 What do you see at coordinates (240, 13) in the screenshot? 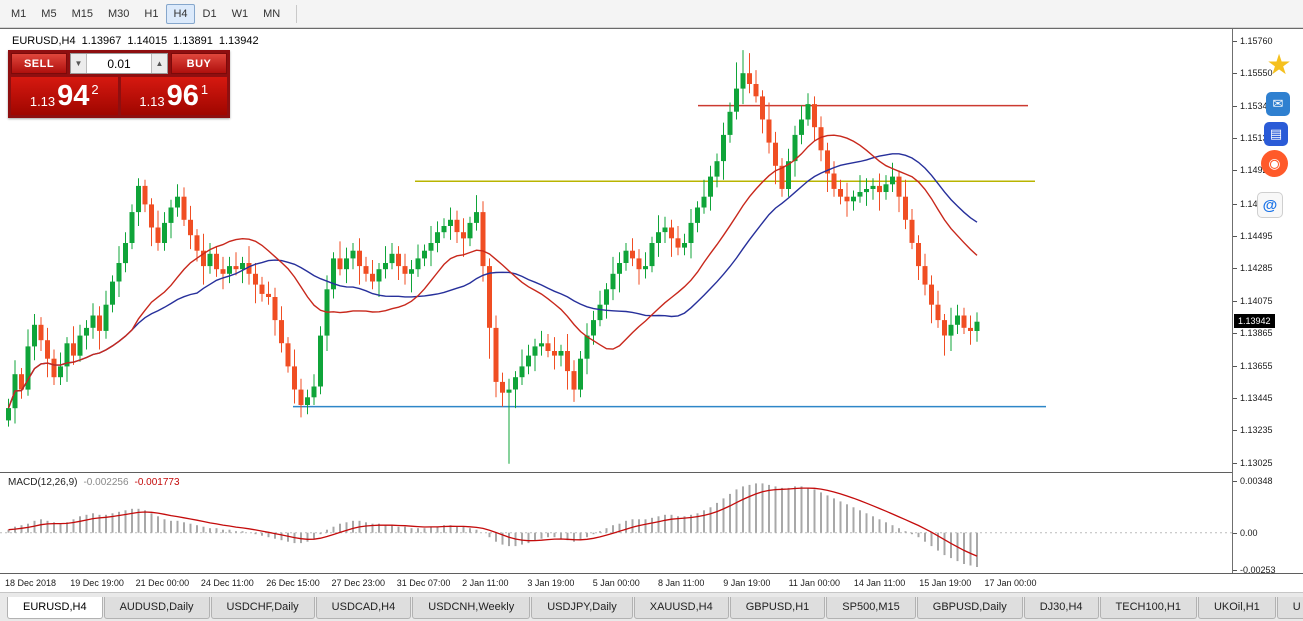
I see `timeframe-button-w1: W1` at bounding box center [240, 13].